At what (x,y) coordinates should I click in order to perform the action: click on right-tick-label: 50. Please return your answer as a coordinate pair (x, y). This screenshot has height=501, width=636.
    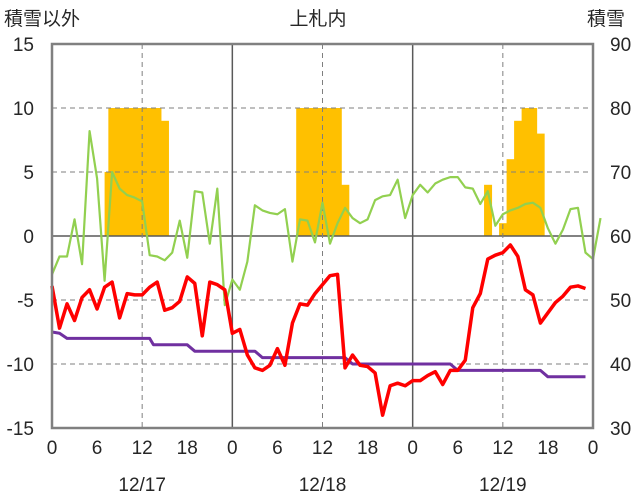
    Looking at the image, I should click on (620, 301).